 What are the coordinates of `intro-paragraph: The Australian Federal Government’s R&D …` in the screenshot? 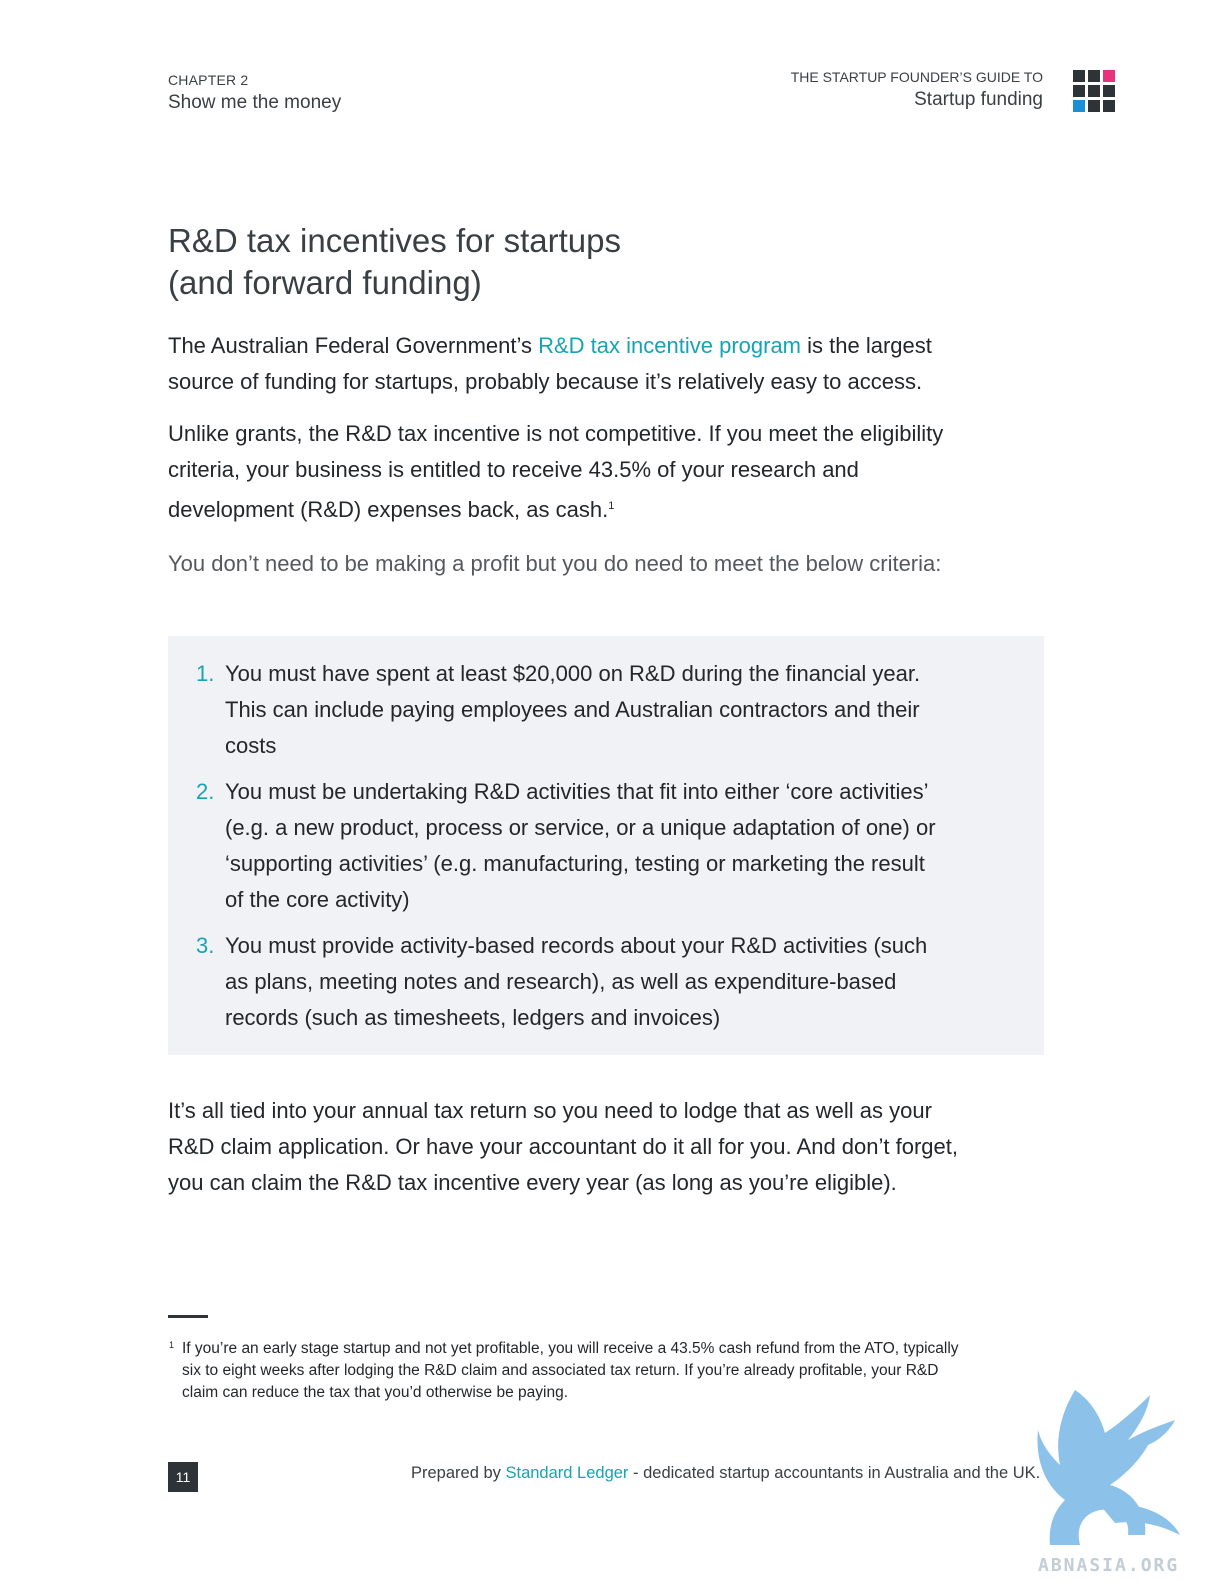 It's located at (568, 364).